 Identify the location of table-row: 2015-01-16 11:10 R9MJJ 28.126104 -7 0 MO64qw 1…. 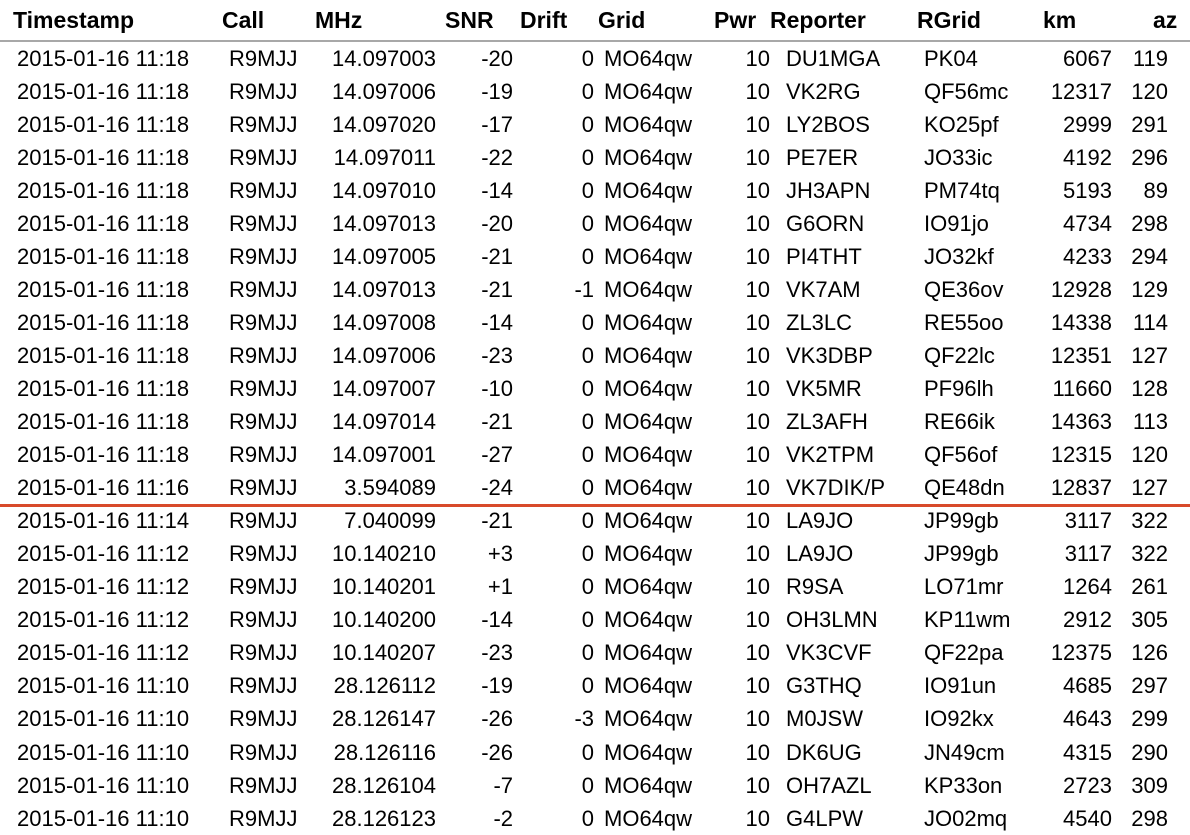
(595, 785).